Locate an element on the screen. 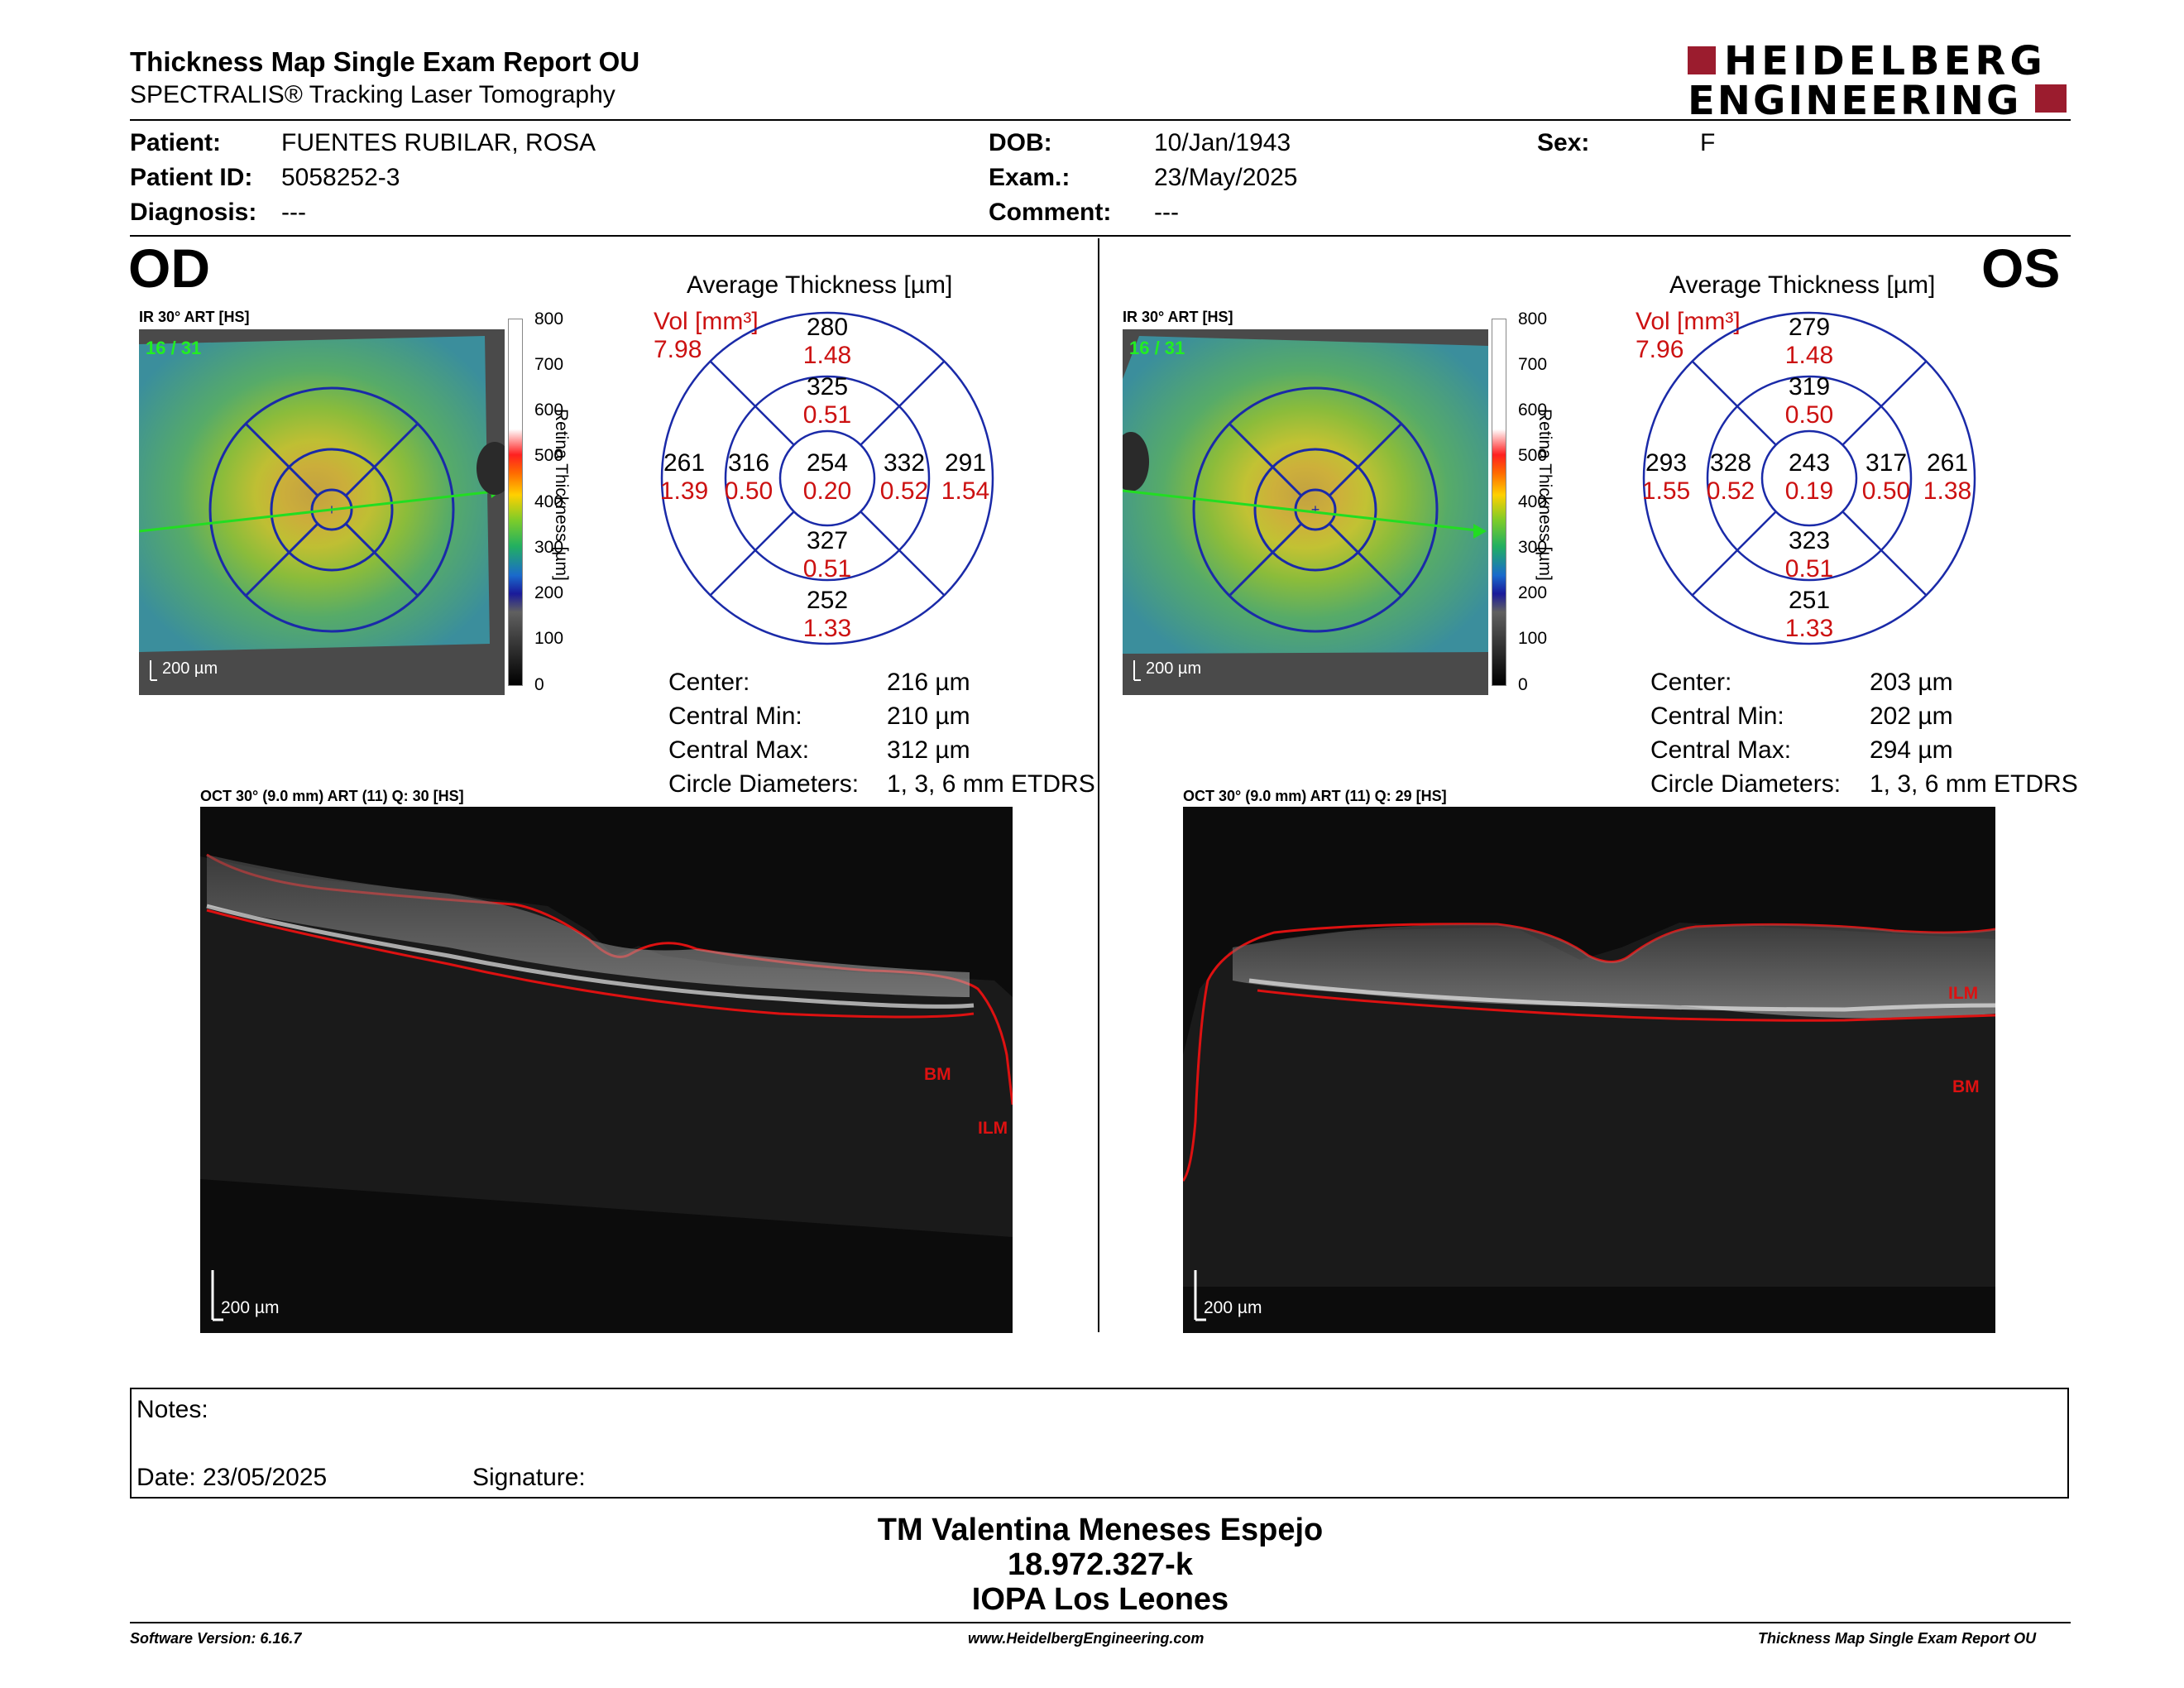 The image size is (2184, 1688). od-outer-sup-thick: 280 is located at coordinates (827, 327).